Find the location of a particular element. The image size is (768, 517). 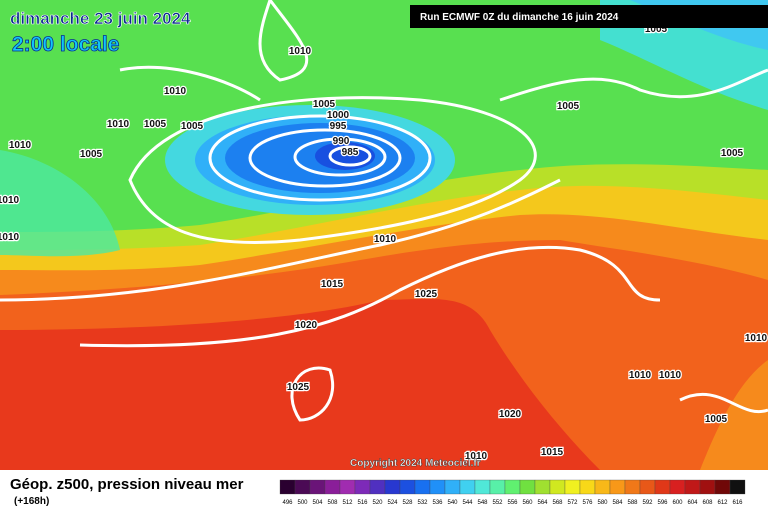

run-info: Run ECMWF 0Z du dimanche 16 juin 2024 is located at coordinates (519, 17).